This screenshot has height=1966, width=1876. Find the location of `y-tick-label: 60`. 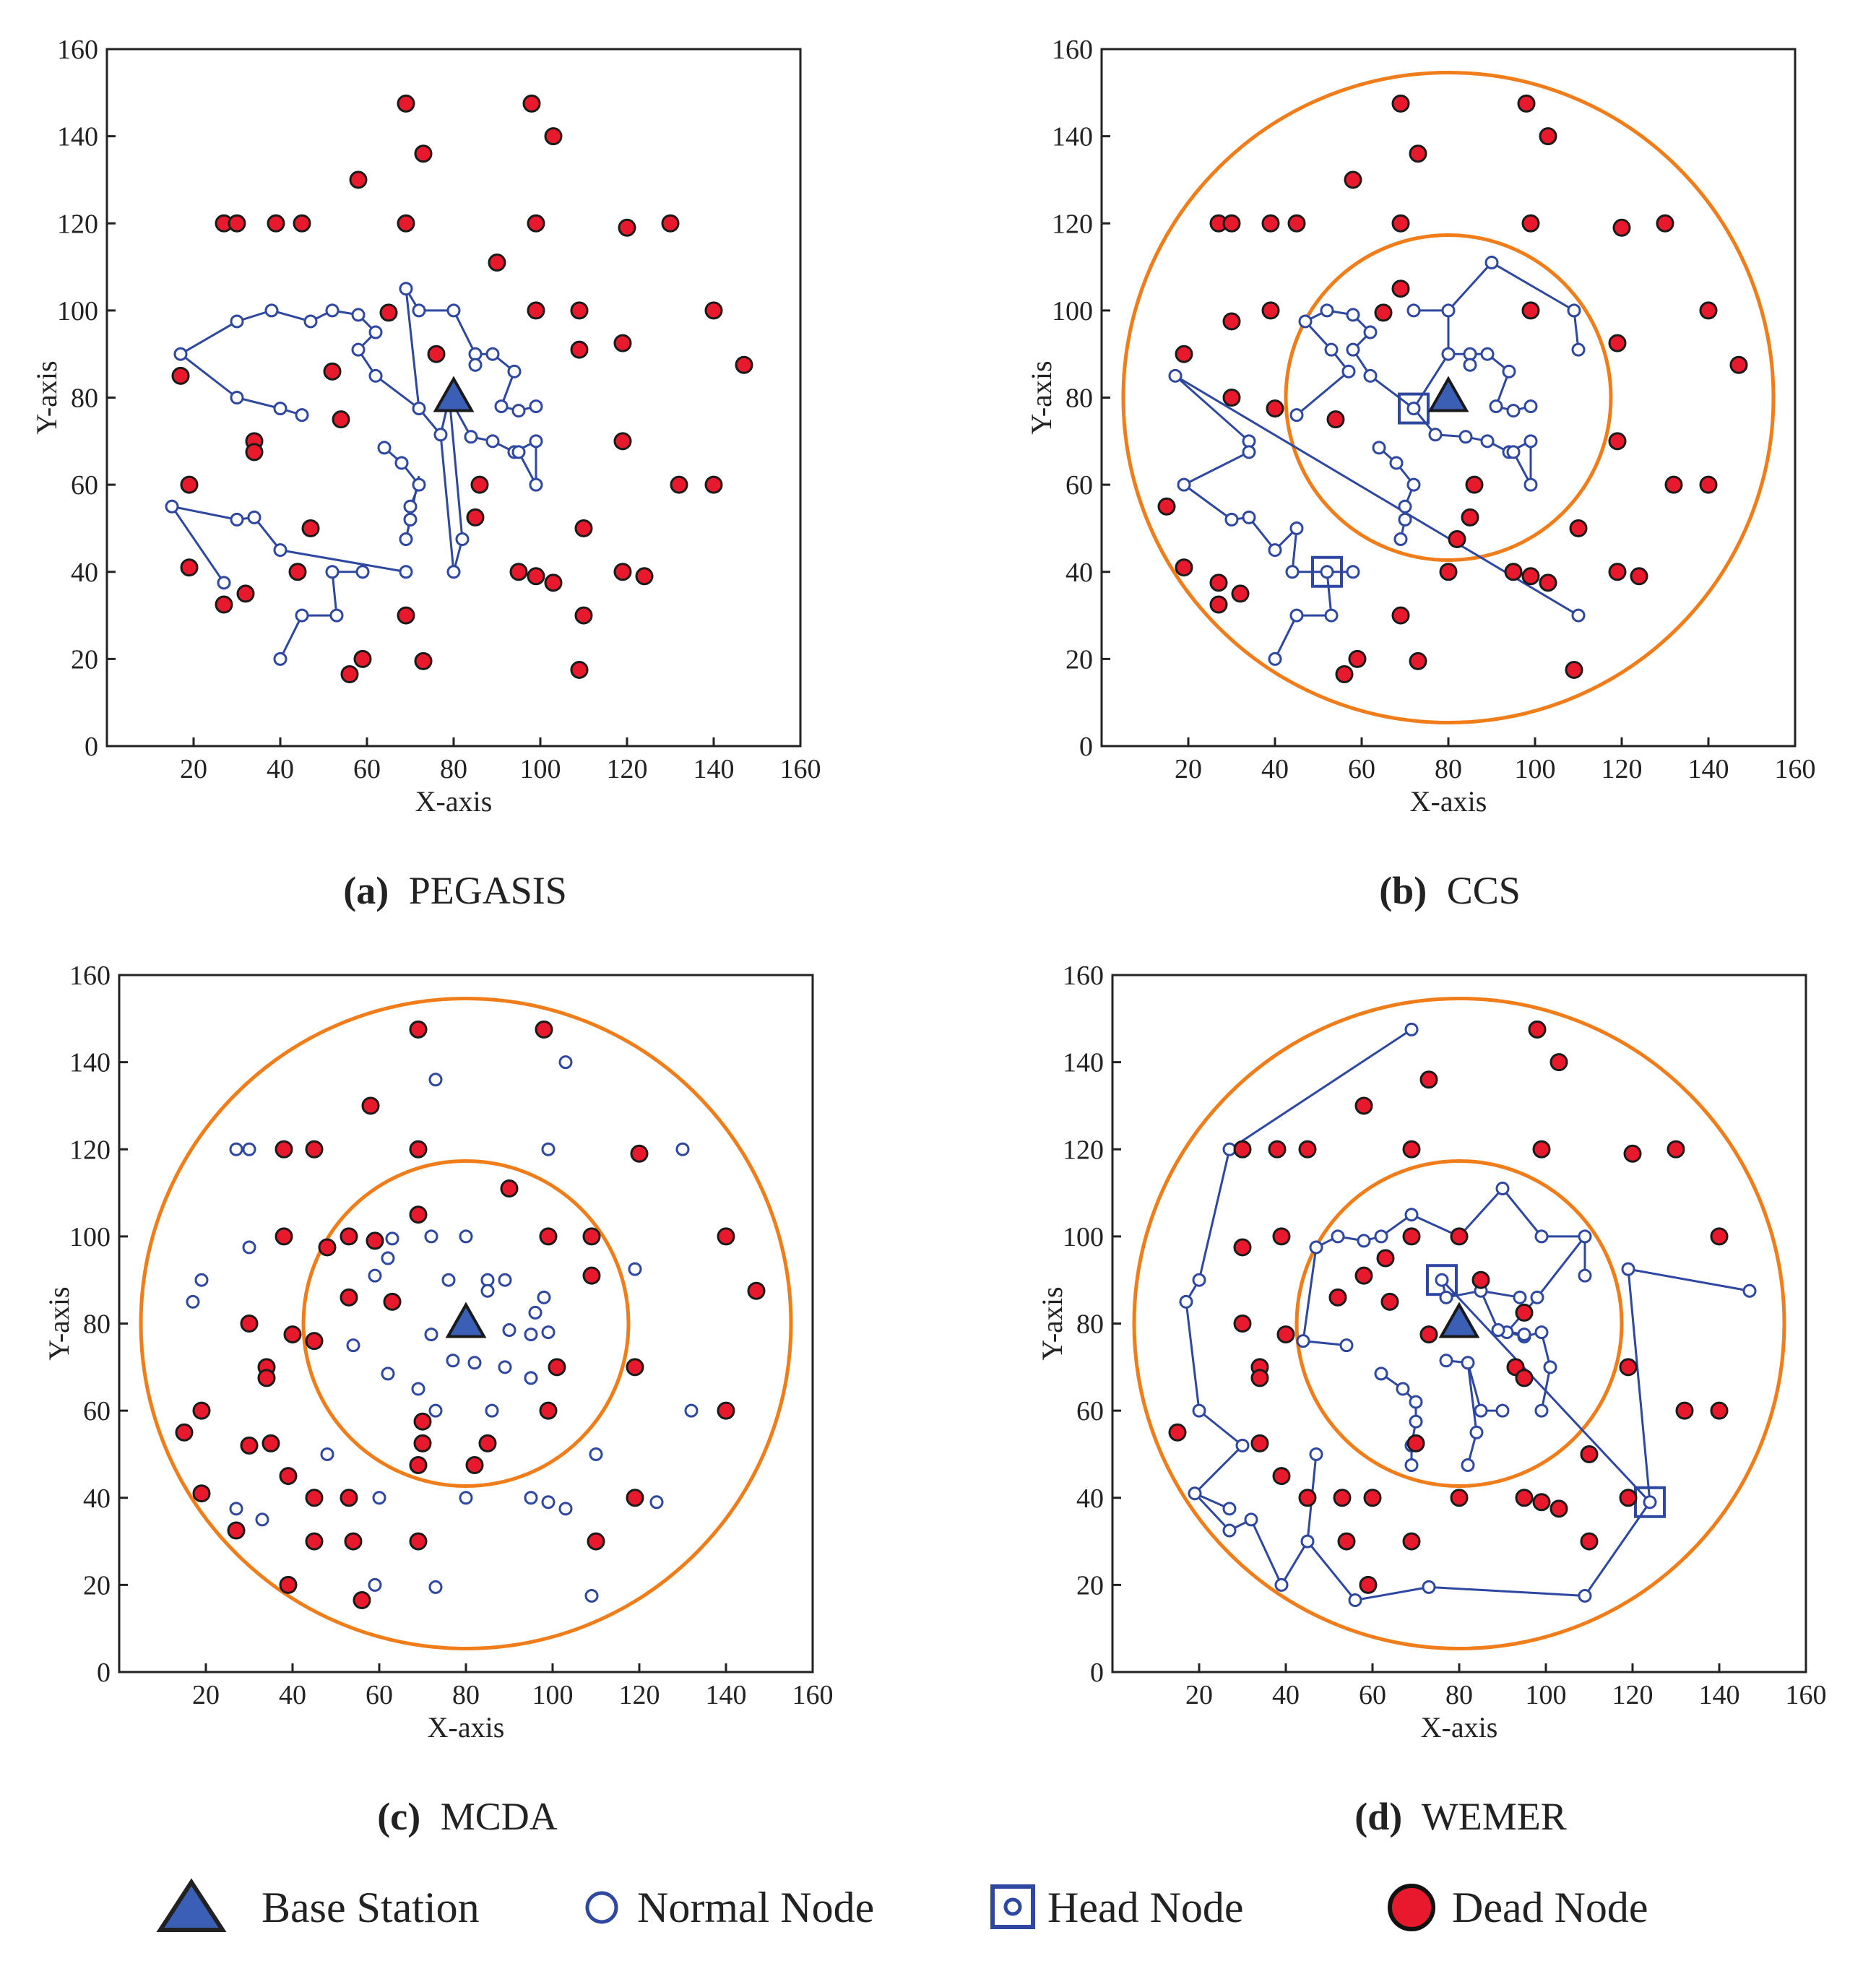

y-tick-label: 60 is located at coordinates (1079, 486).